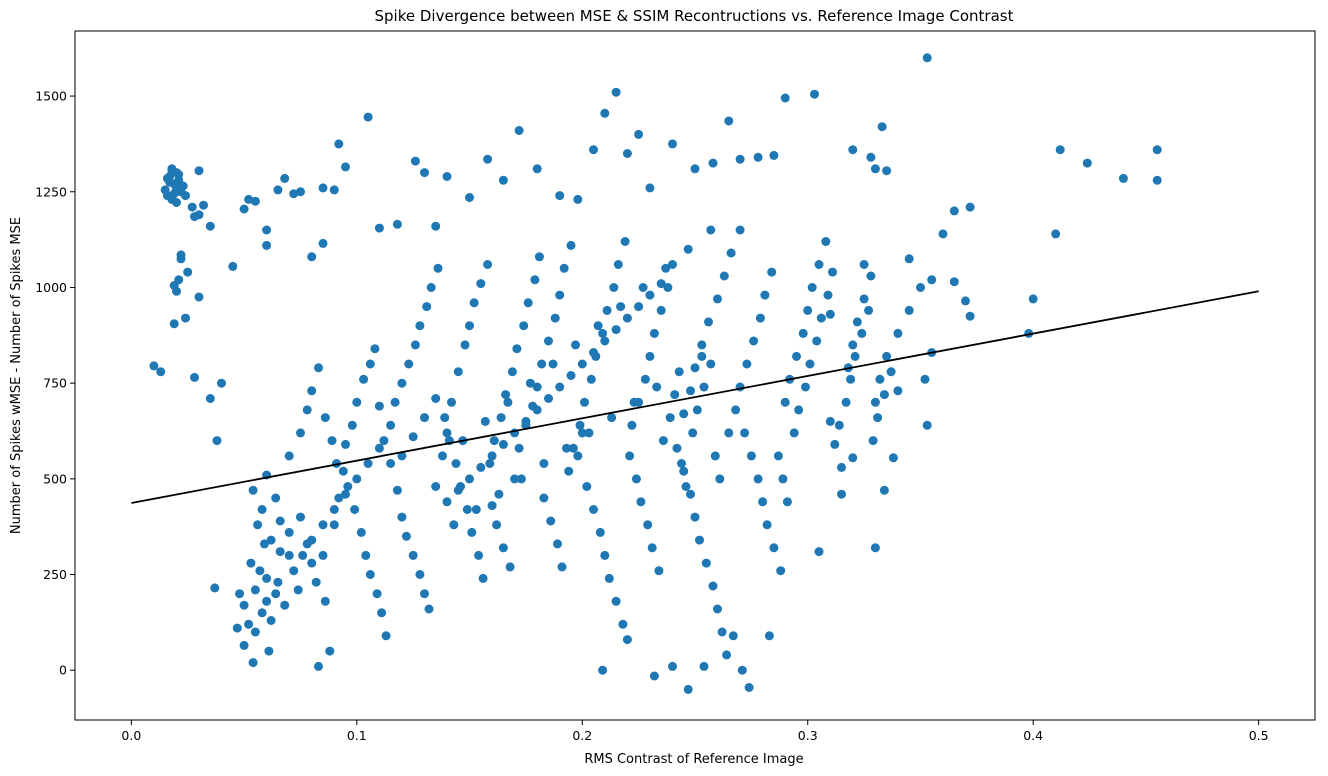  What do you see at coordinates (51, 96) in the screenshot?
I see `y-tick-label: 1500` at bounding box center [51, 96].